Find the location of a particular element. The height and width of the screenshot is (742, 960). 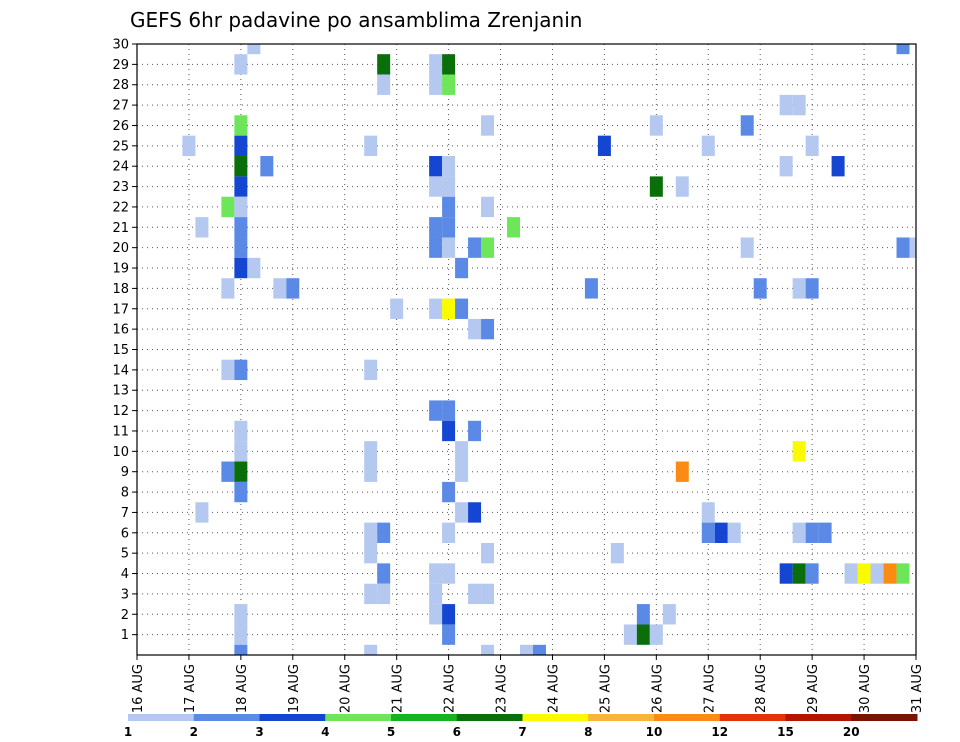

y-tick-label: 19 is located at coordinates (120, 269).